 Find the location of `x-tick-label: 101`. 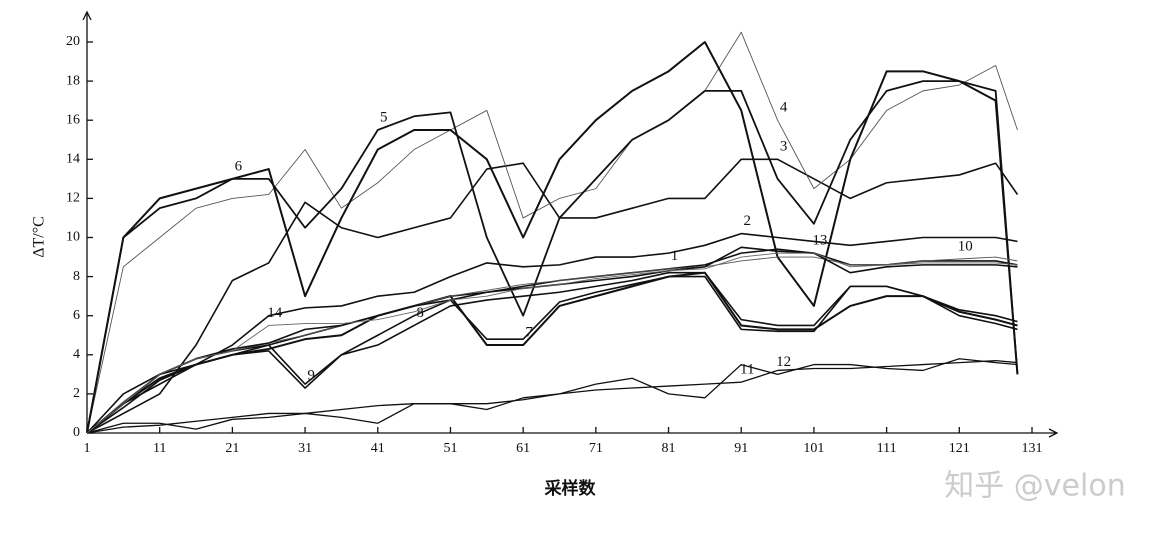

x-tick-label: 101 is located at coordinates (813, 448).